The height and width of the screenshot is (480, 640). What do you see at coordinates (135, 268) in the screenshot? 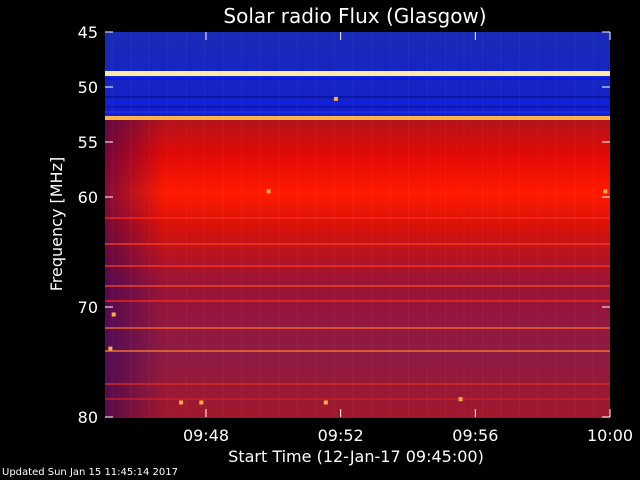
I see `left-edge-fade` at bounding box center [135, 268].